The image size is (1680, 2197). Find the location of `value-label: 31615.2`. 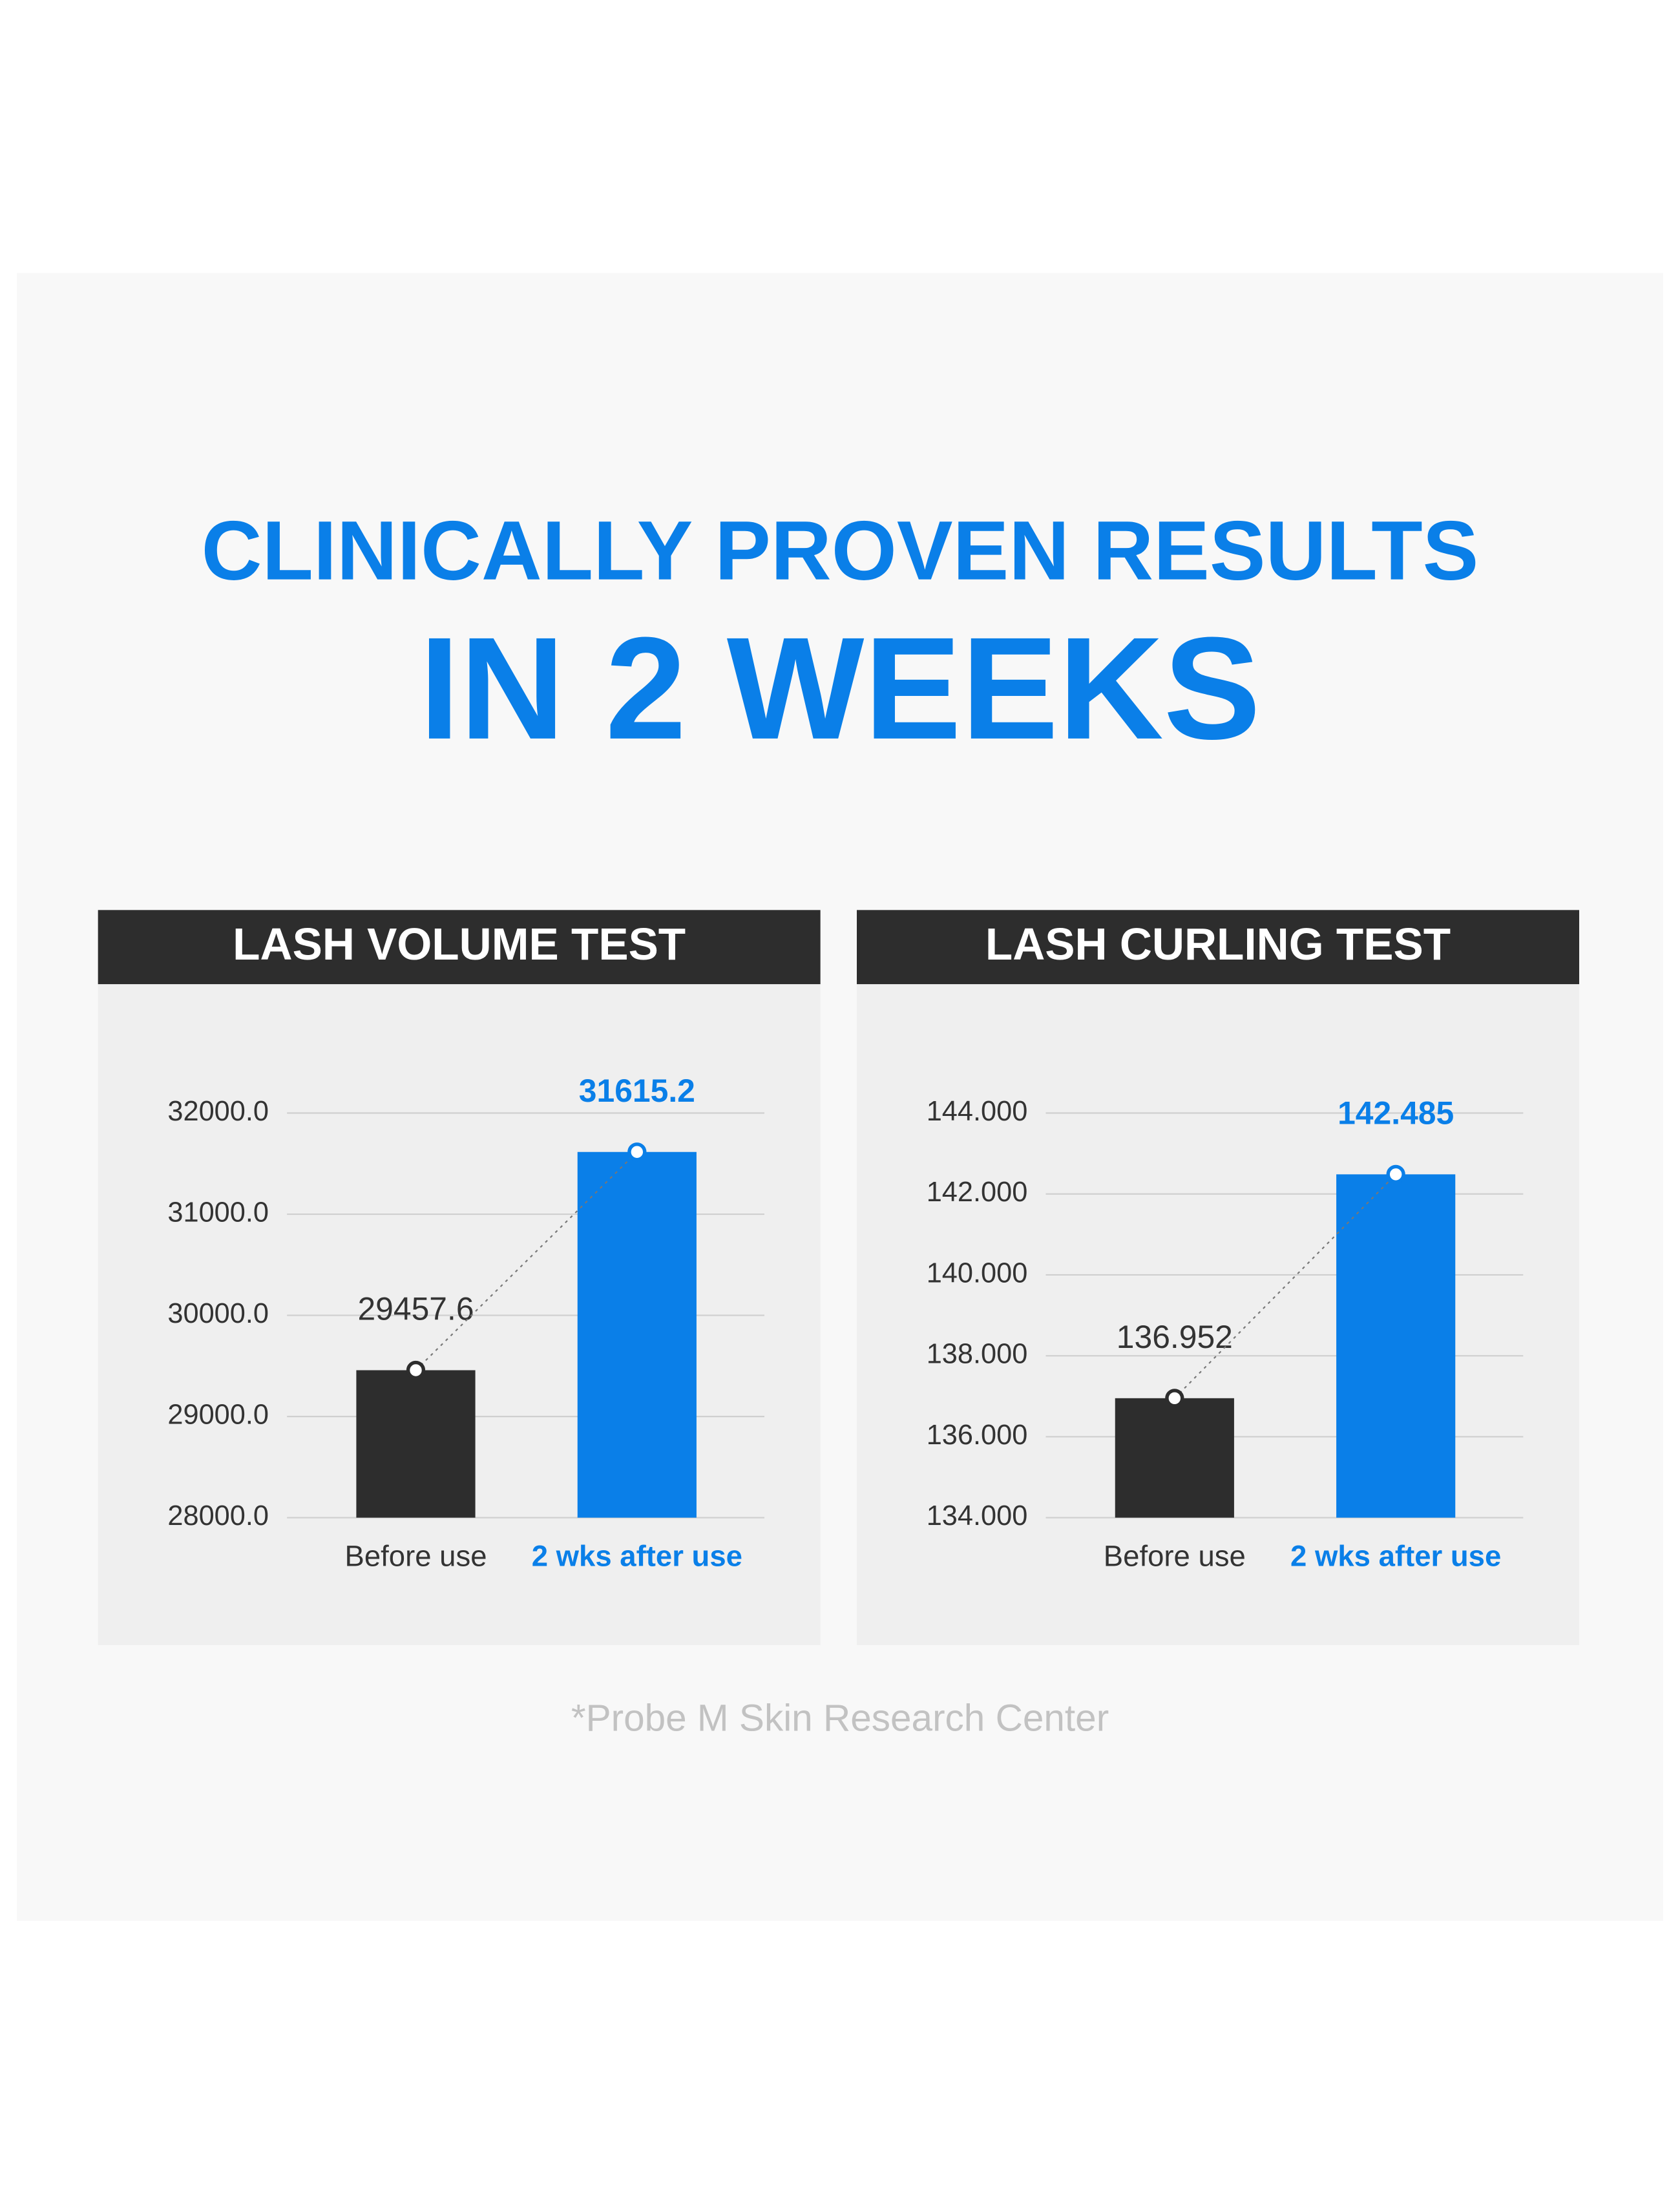

value-label: 31615.2 is located at coordinates (637, 1091).